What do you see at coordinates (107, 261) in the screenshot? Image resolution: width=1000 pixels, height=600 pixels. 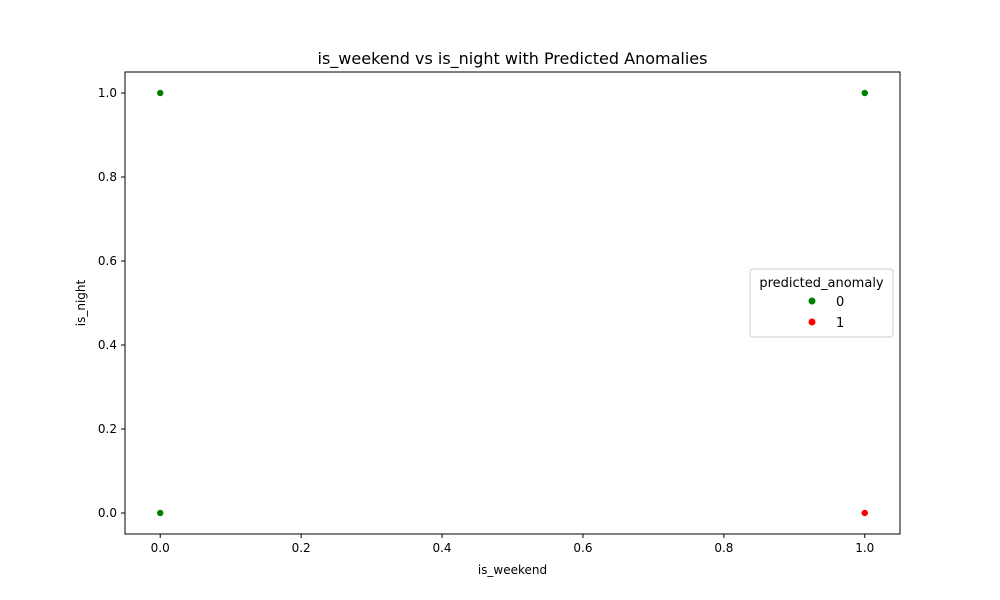 I see `y-tick-label: 0.6` at bounding box center [107, 261].